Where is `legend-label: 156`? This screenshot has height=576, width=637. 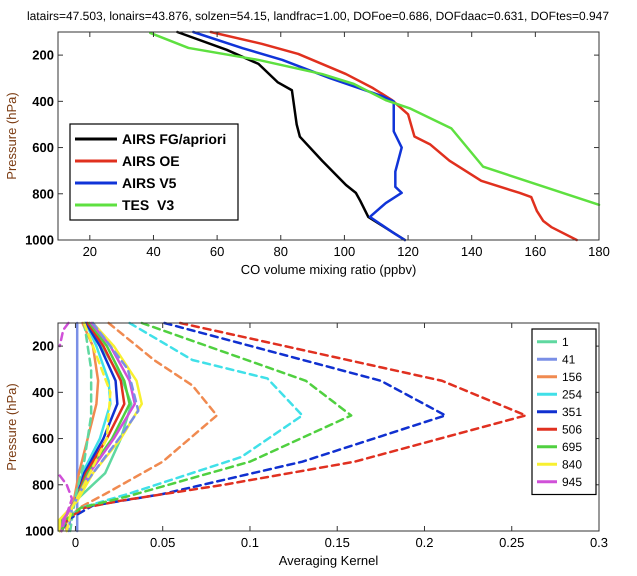
legend-label: 156 is located at coordinates (572, 377).